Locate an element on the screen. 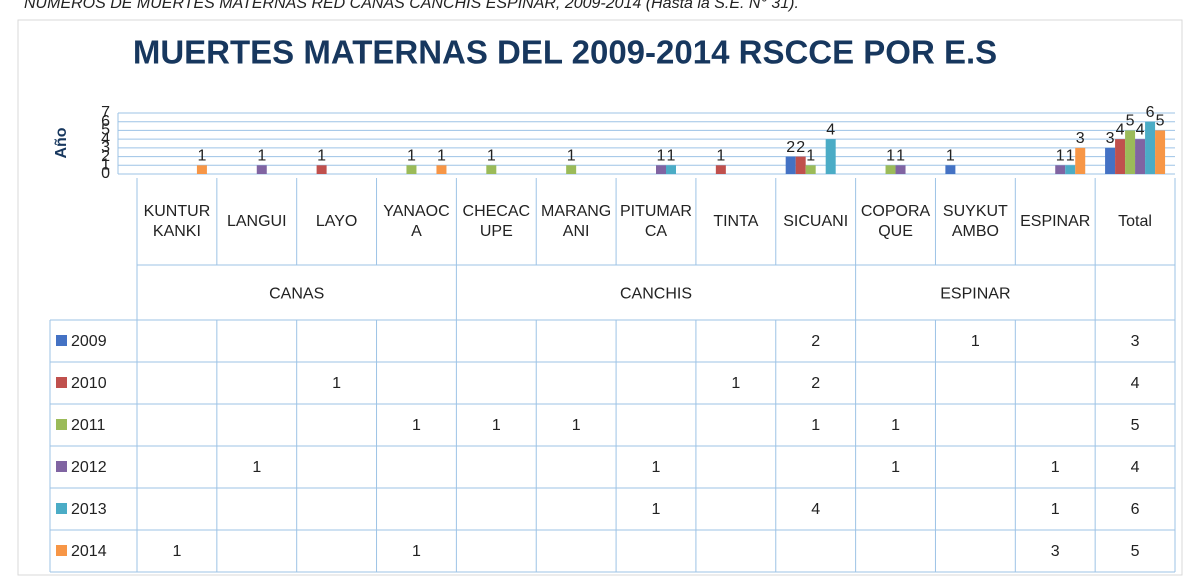  table-value: 5 is located at coordinates (1135, 425).